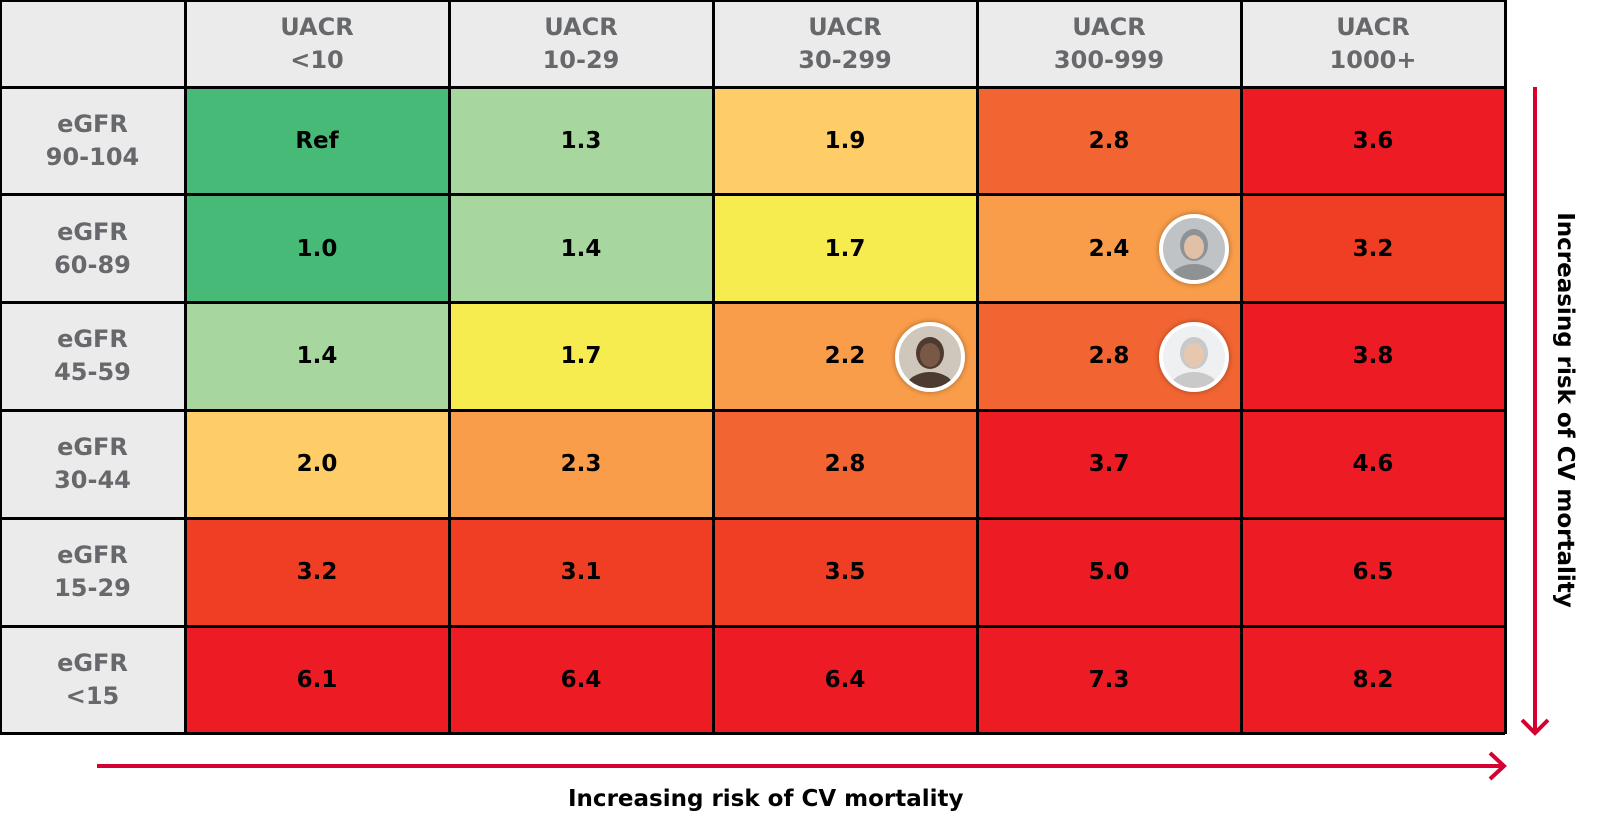 The width and height of the screenshot is (1600, 821). I want to click on heatmap-cell: 1.0, so click(317, 248).